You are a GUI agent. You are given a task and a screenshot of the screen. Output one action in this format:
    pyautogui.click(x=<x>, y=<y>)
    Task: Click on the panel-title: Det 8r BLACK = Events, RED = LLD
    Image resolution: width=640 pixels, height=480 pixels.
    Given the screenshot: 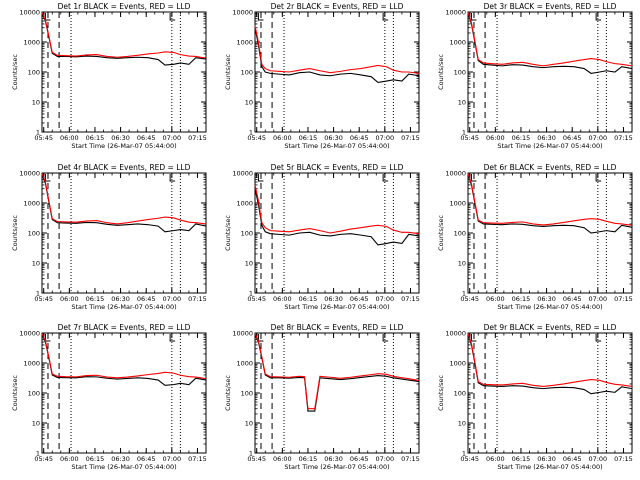 What is the action you would take?
    pyautogui.click(x=337, y=327)
    